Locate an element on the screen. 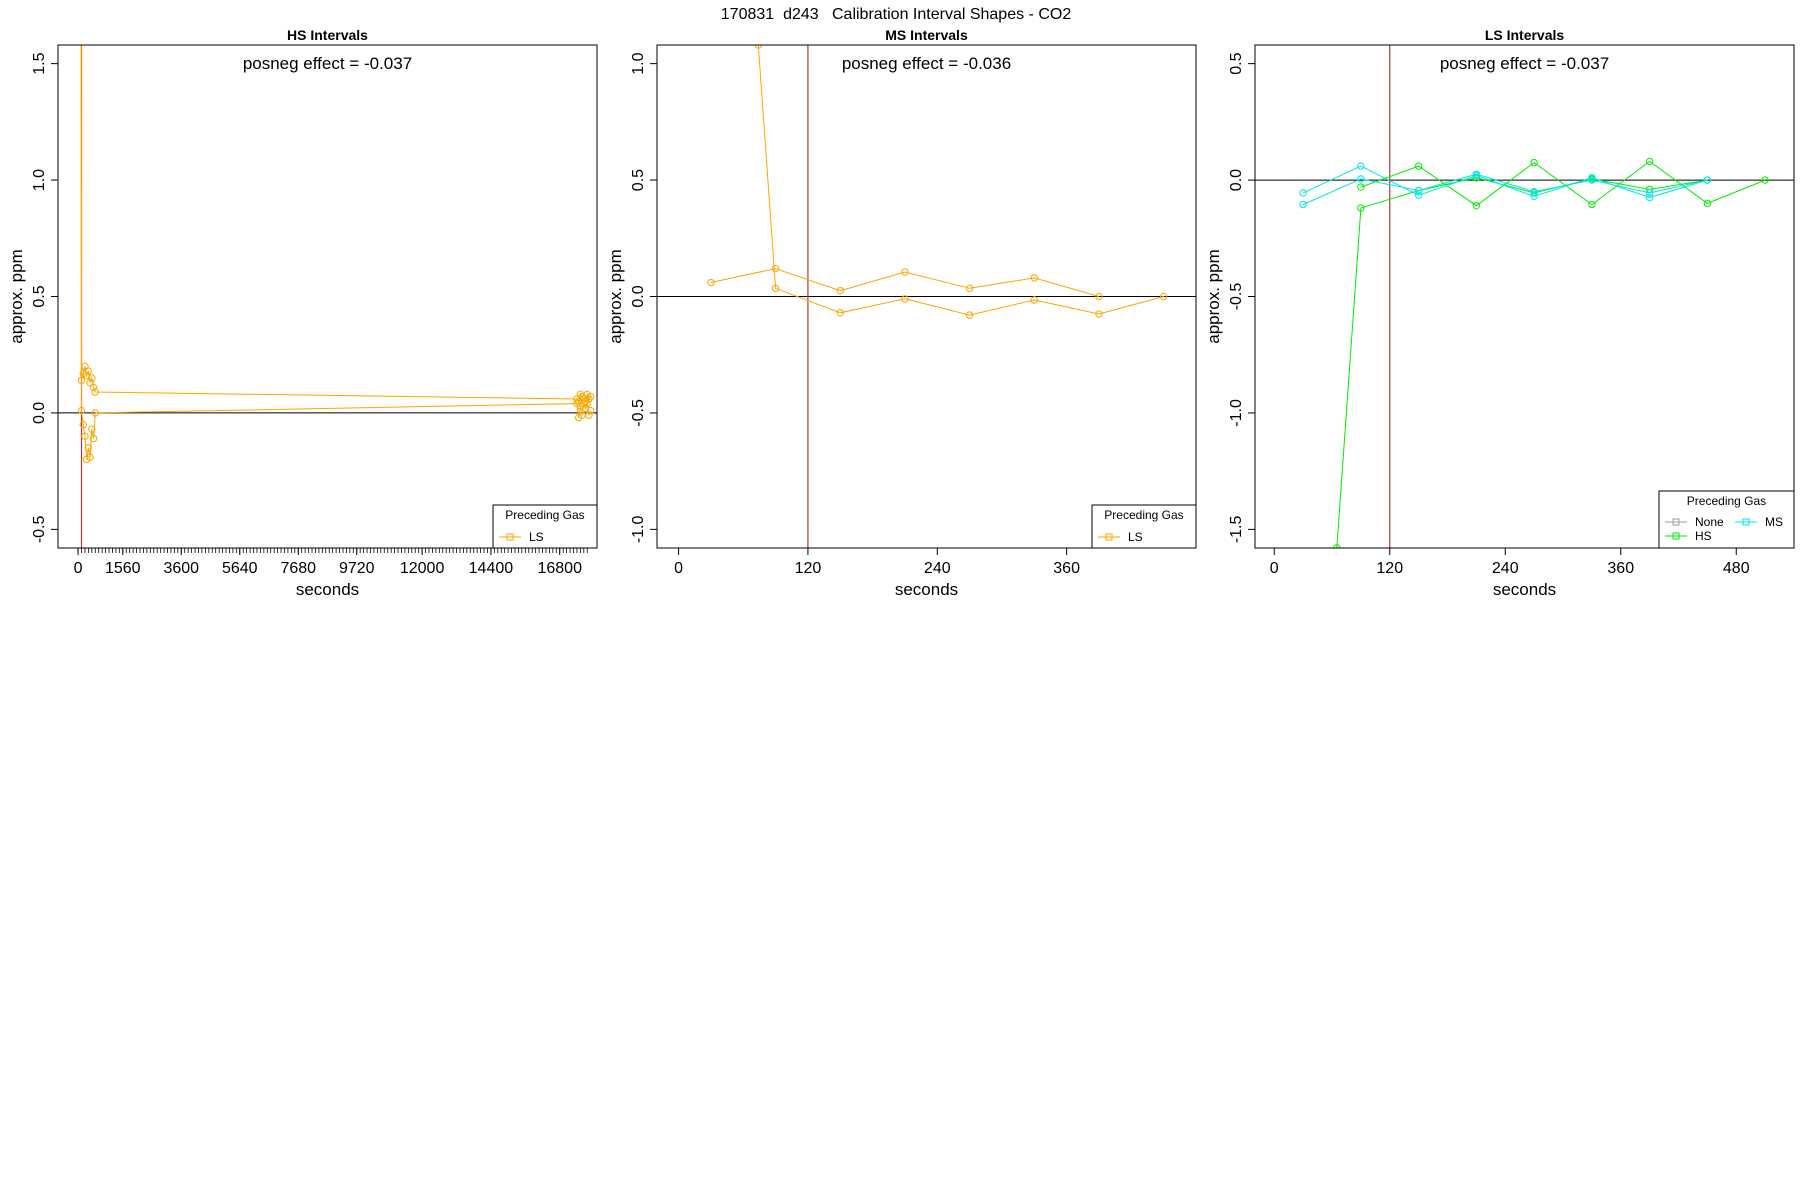  x-tick-label: 9720 is located at coordinates (357, 568).